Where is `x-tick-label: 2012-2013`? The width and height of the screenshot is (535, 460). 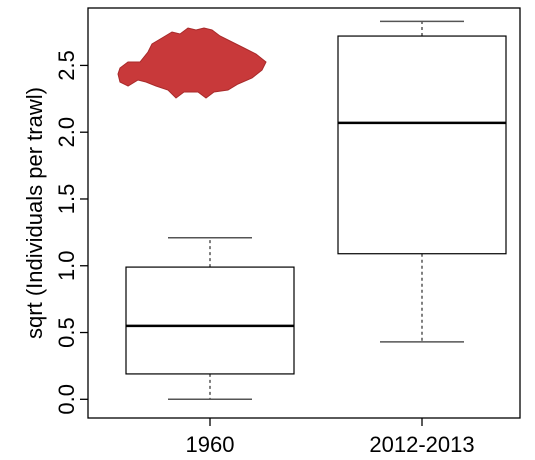
x-tick-label: 2012-2013 is located at coordinates (421, 444).